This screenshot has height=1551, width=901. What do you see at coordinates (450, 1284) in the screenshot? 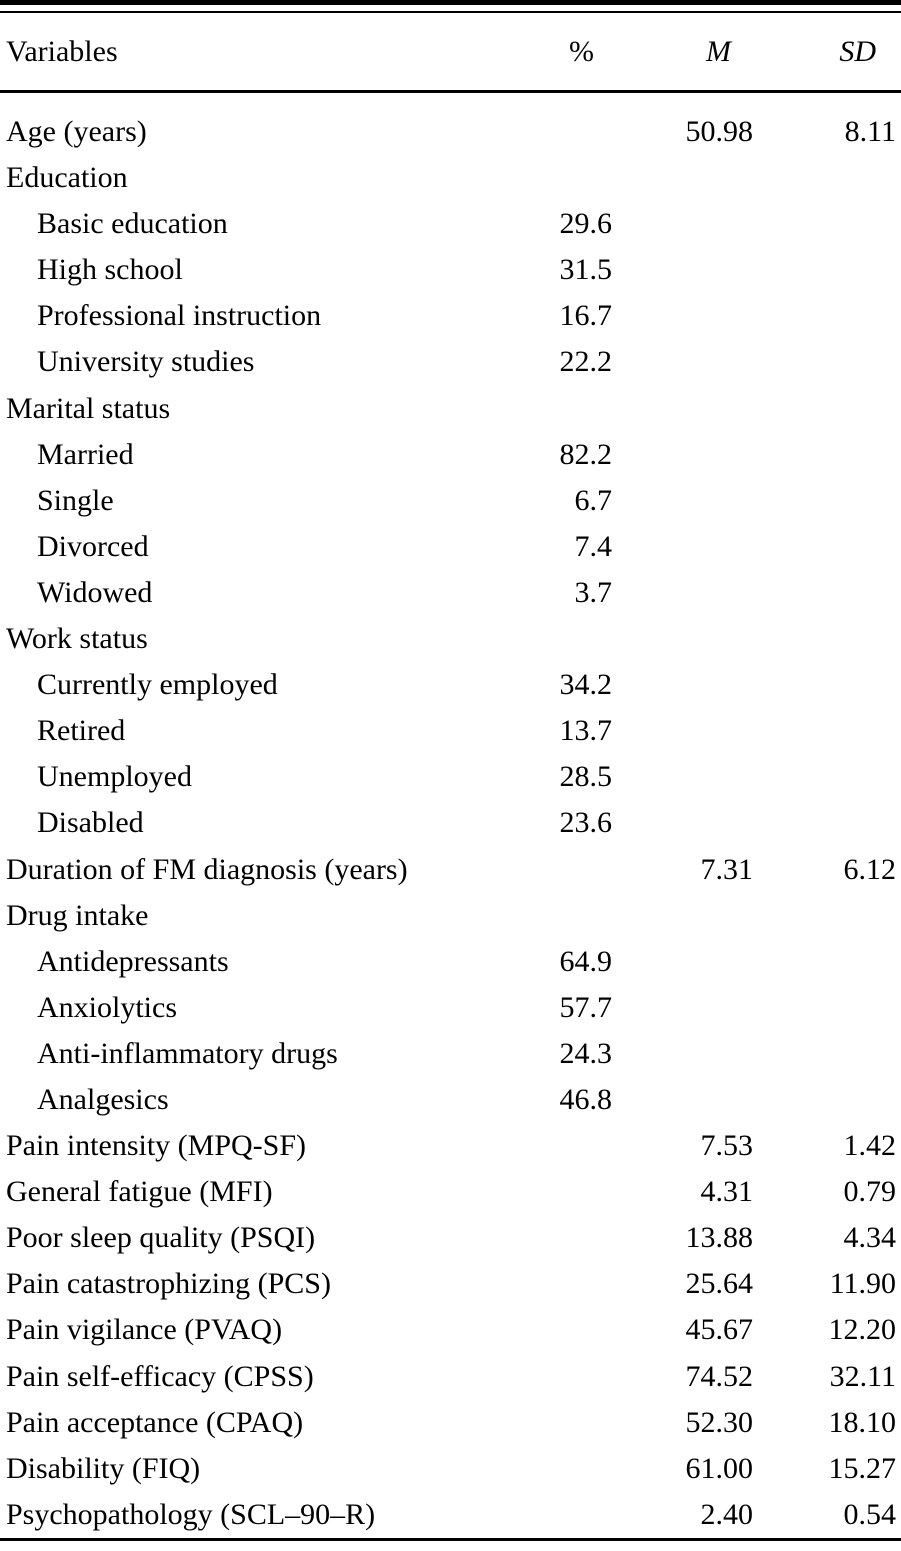
I see `table-row: Pain catastrophizing (PCS) 25.64 11.90` at bounding box center [450, 1284].